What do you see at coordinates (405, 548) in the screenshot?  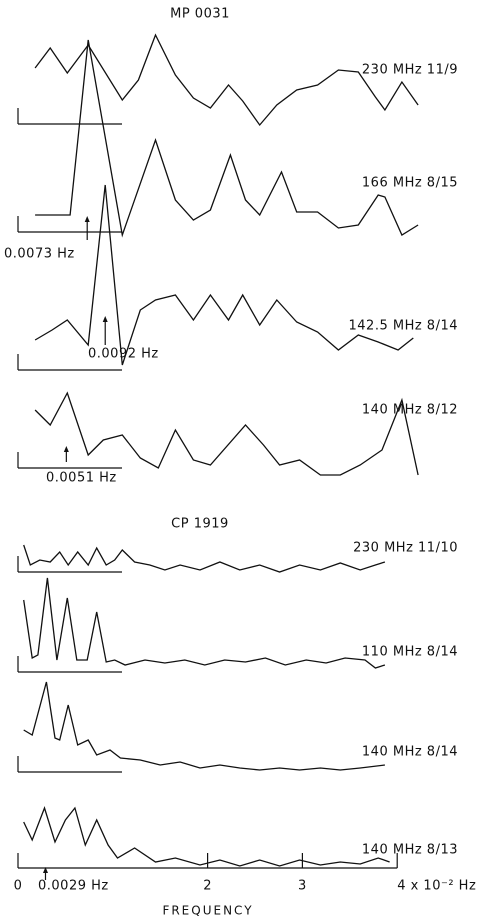 I see `panel-label: 230 MHz 11/10` at bounding box center [405, 548].